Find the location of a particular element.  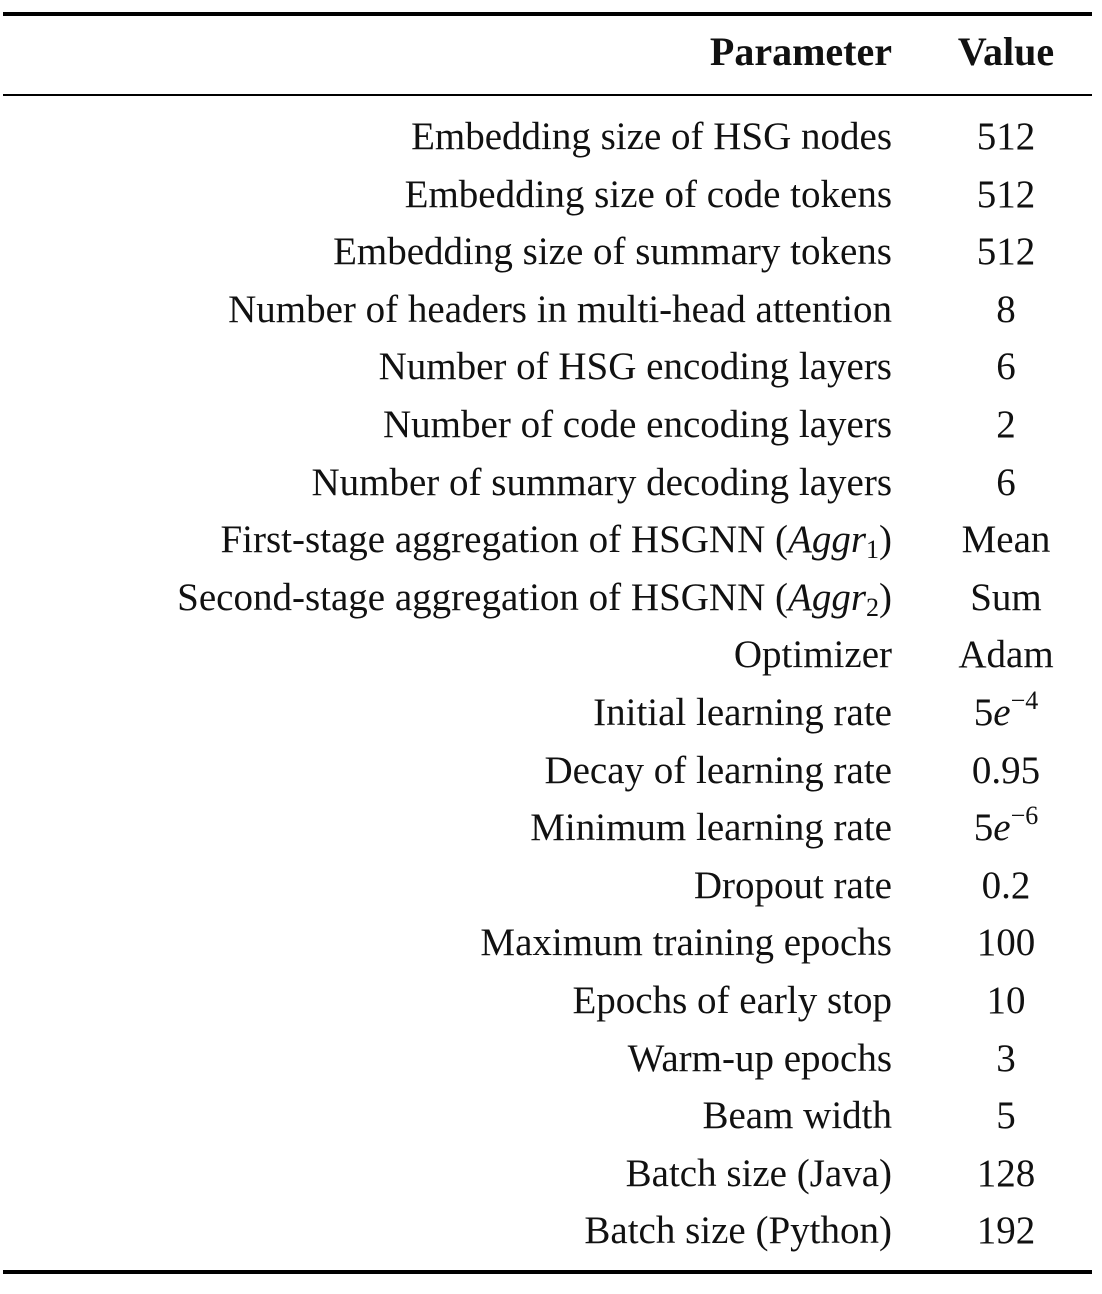

parameter-header: Parameter is located at coordinates (800, 51).